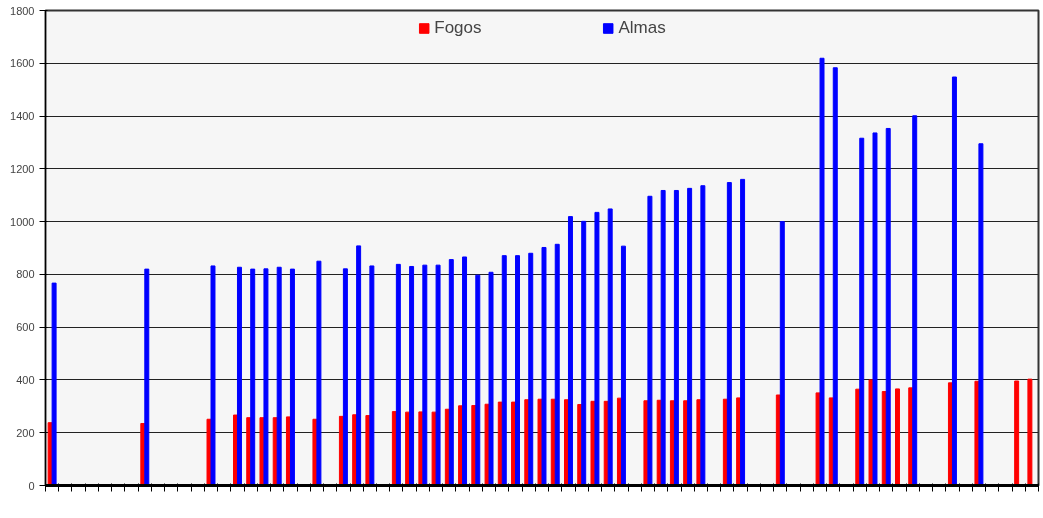 The image size is (1043, 518). I want to click on y-tick-label: 1800, so click(22, 10).